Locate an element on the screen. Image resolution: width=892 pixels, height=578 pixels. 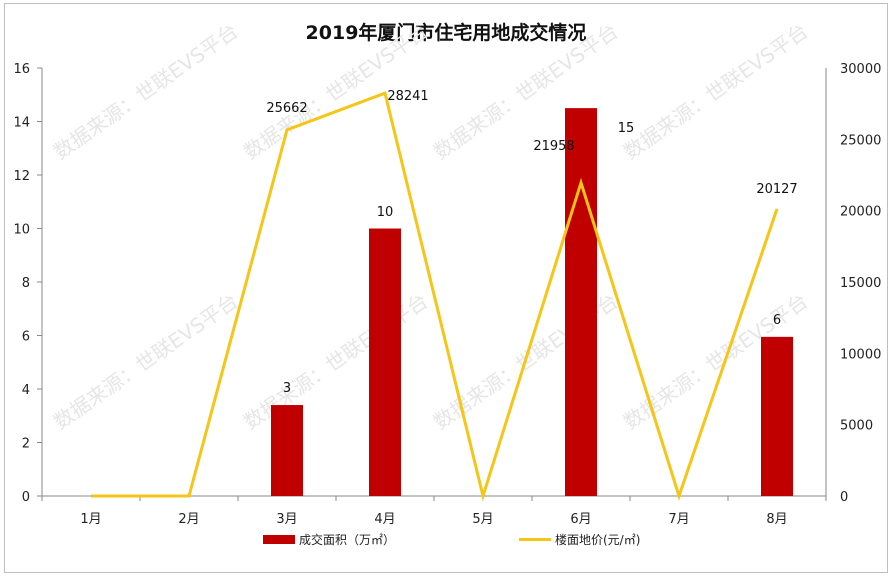
right-tick-label: 0 is located at coordinates (844, 497).